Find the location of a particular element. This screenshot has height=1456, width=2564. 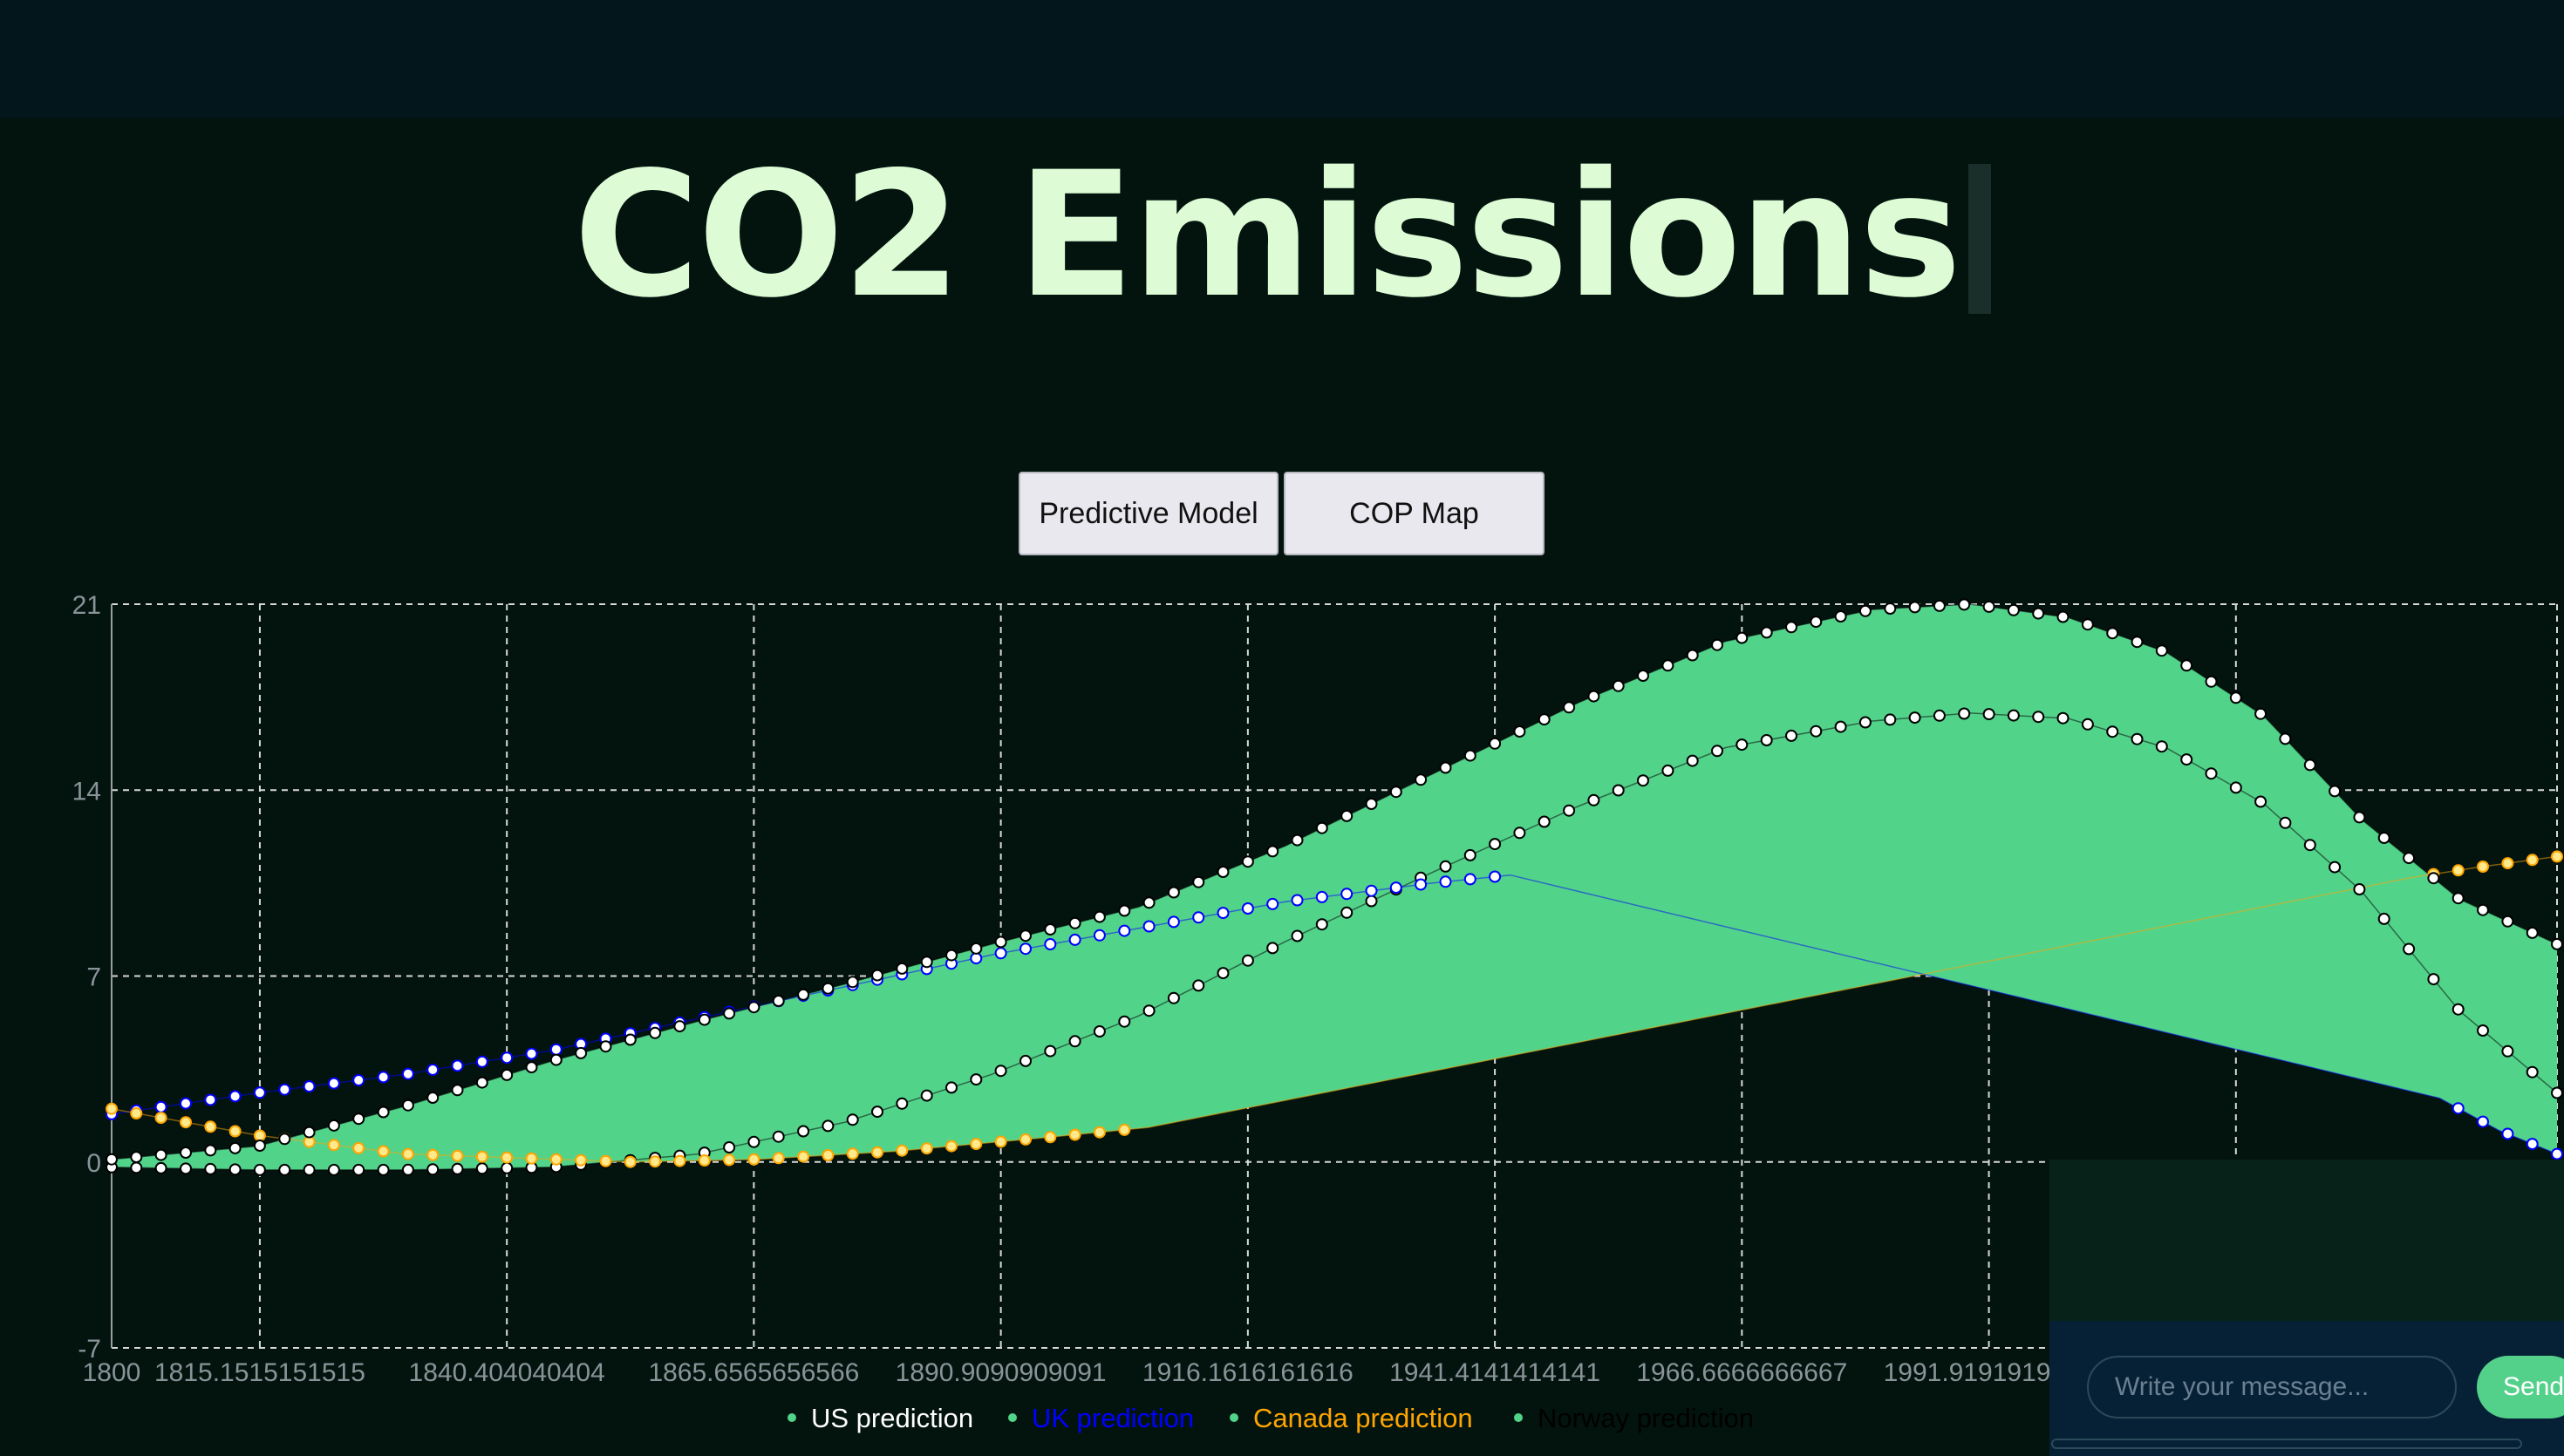

norway-prediction-legend-label: Norway prediction is located at coordinates (1646, 1418).